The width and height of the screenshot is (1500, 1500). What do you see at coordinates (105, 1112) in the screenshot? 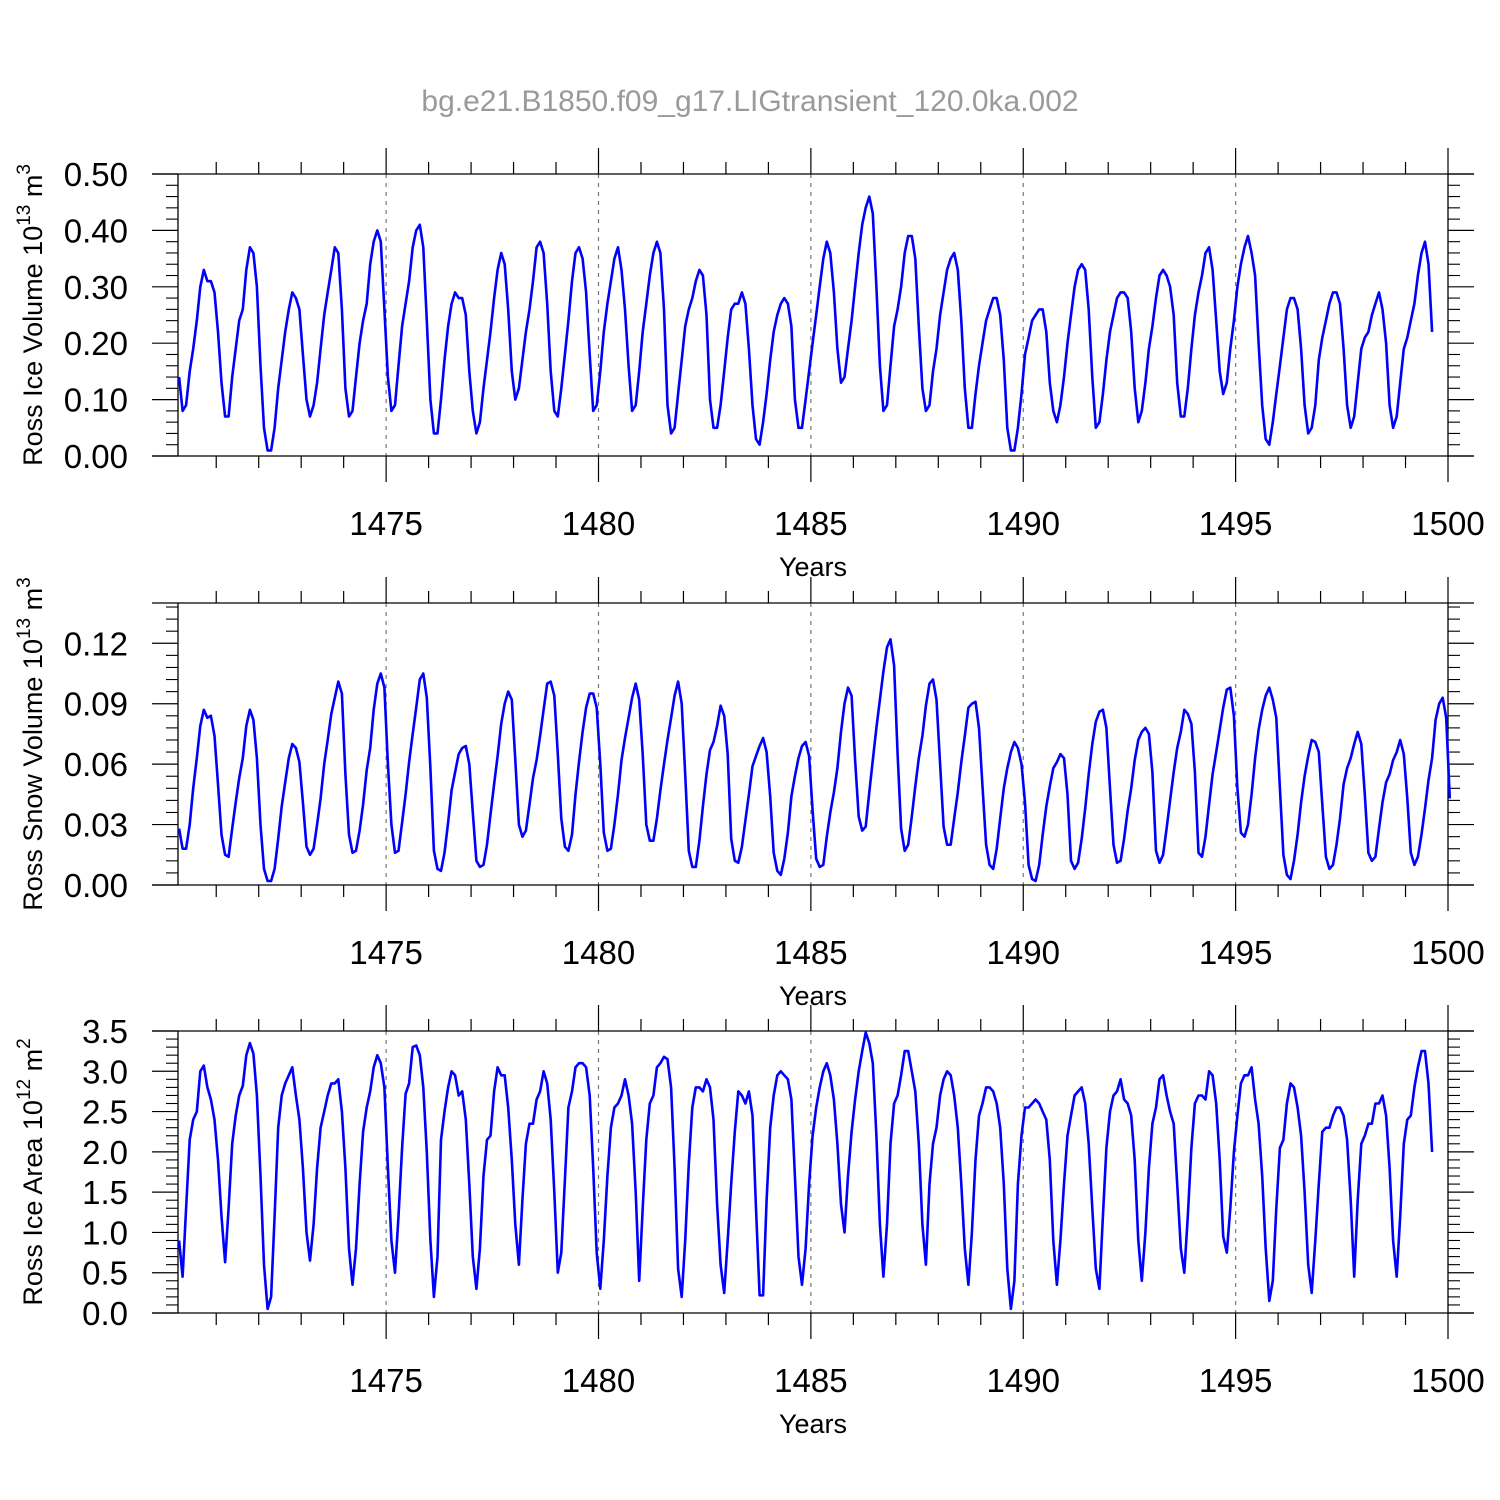
I see `y-tick-label: 2.5` at bounding box center [105, 1112].